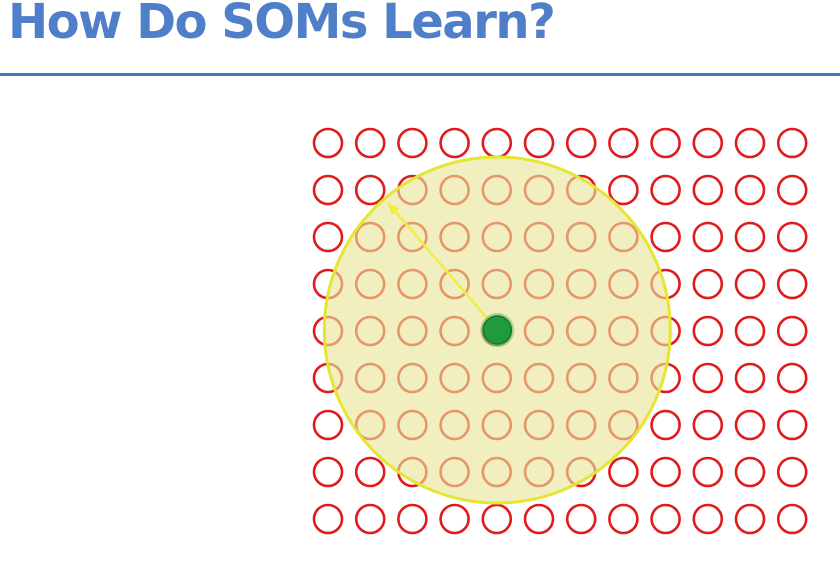  What do you see at coordinates (393, 209) in the screenshot?
I see `radius-arrow-head` at bounding box center [393, 209].